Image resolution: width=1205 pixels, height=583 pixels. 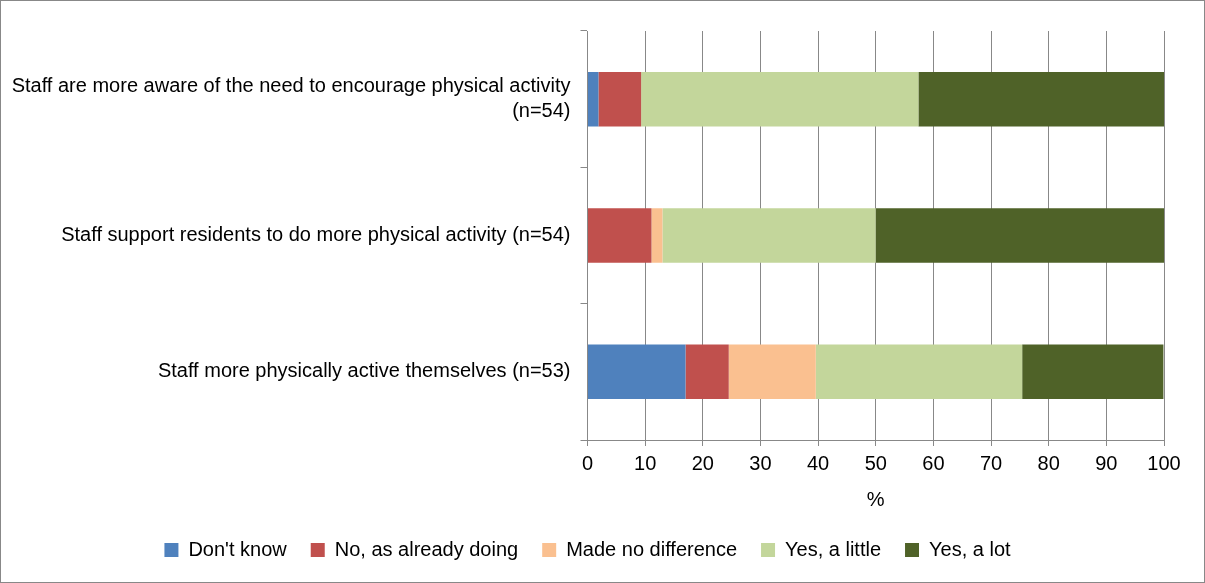 I want to click on x-tick-label: 0, so click(x=587, y=462).